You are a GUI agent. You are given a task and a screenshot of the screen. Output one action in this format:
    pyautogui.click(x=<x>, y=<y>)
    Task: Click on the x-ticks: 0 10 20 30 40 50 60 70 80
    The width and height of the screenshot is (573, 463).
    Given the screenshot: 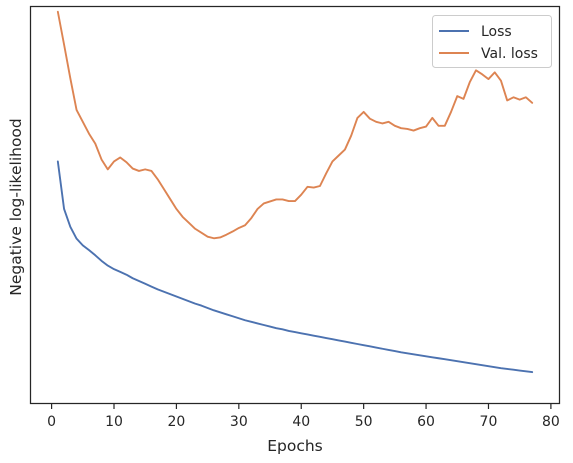 What is the action you would take?
    pyautogui.click(x=303, y=417)
    